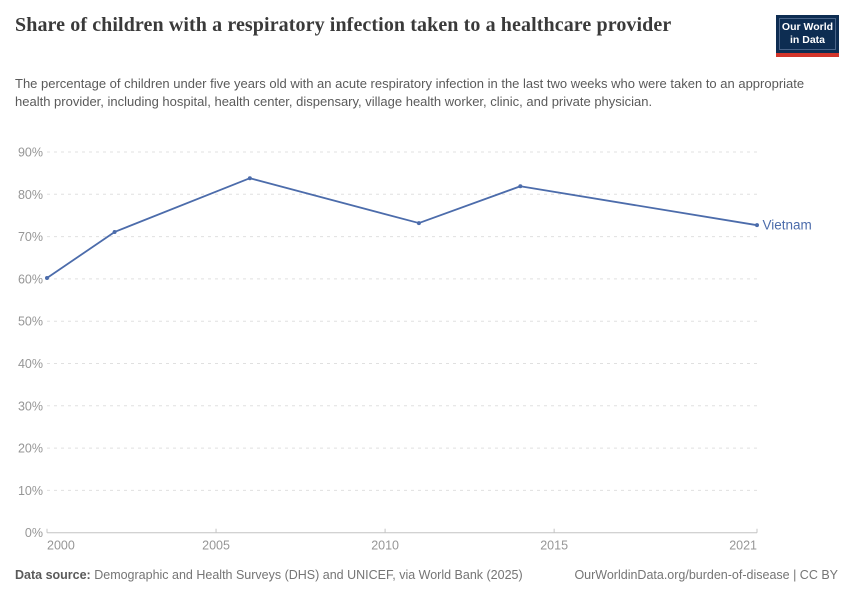 This screenshot has width=850, height=600. I want to click on owid-logo-text: Our World in Data, so click(807, 34).